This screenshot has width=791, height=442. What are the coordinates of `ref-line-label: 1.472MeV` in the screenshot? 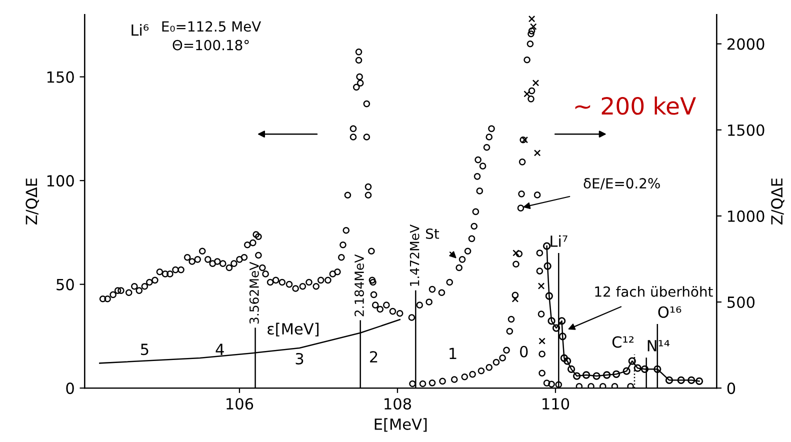 It's located at (415, 255).